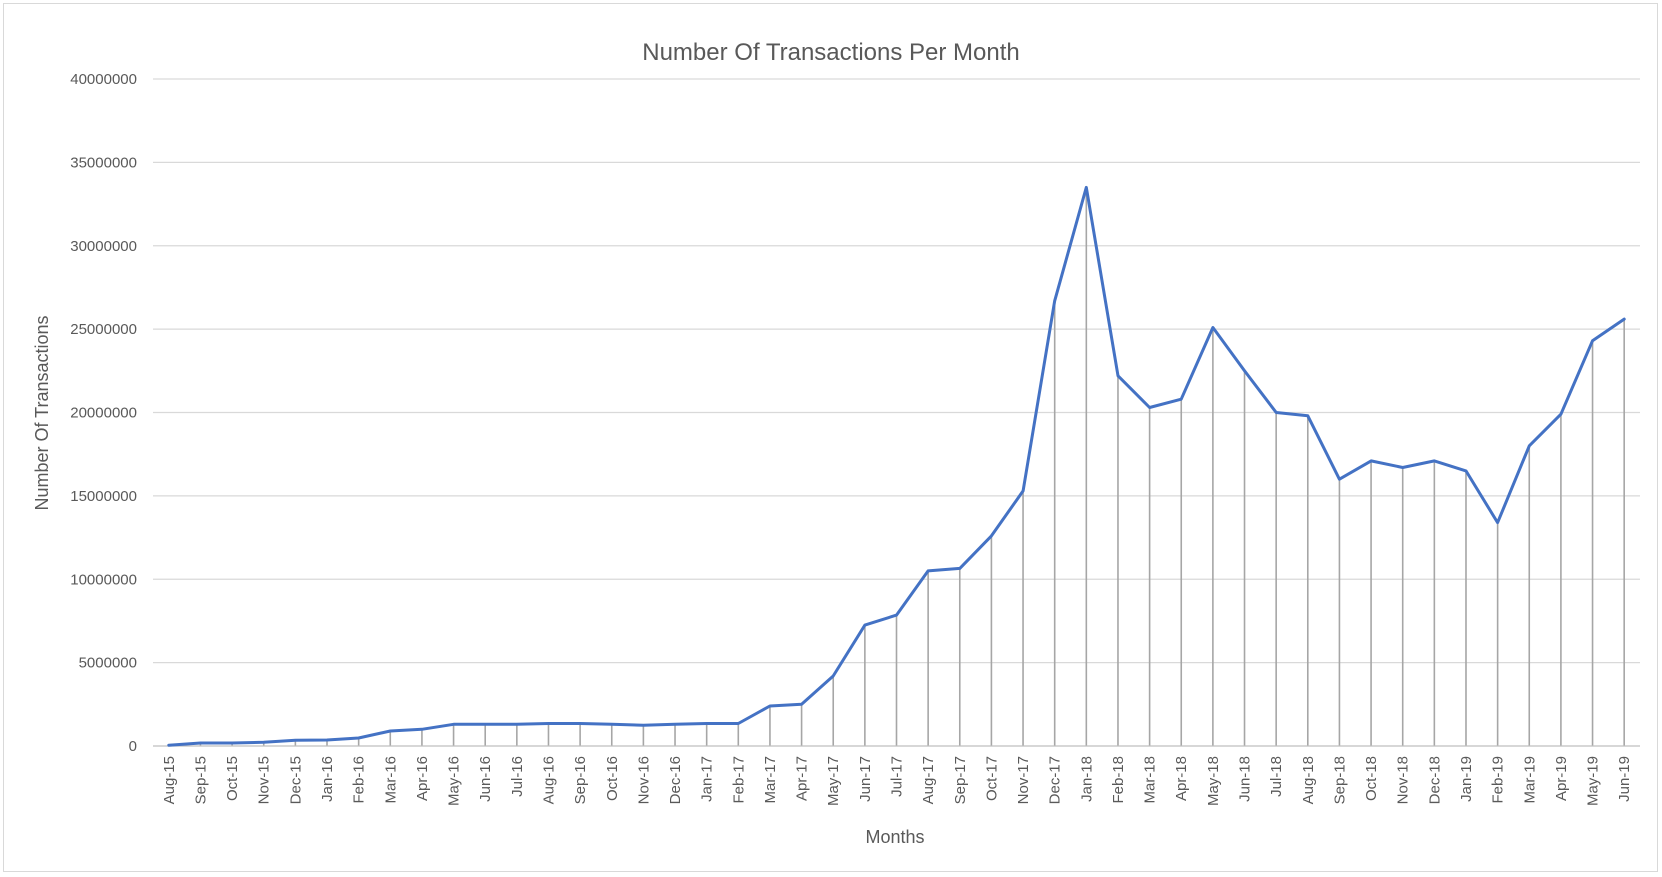 The height and width of the screenshot is (877, 1662). Describe the element at coordinates (517, 776) in the screenshot. I see `x-tick-label: Jul-16` at that location.